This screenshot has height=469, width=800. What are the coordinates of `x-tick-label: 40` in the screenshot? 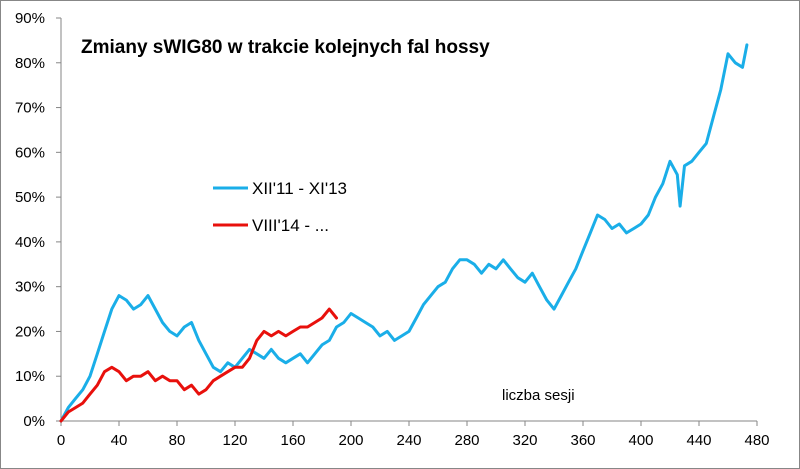 It's located at (119, 440).